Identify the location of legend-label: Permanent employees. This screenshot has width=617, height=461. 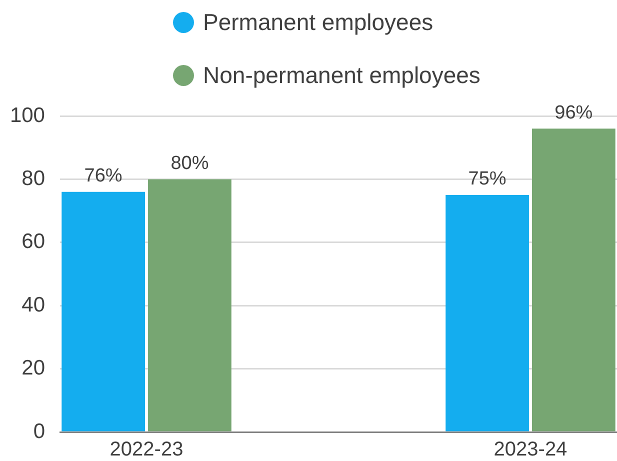
(318, 22).